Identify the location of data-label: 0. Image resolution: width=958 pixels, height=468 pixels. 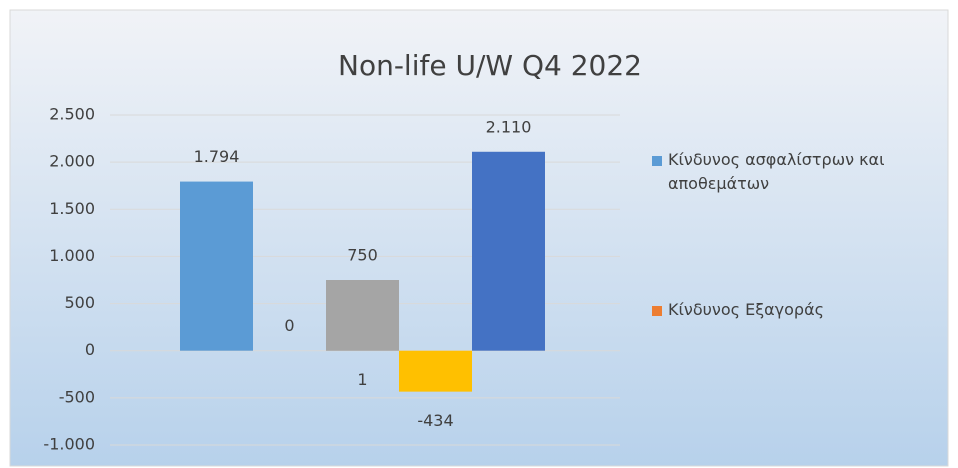
(289, 325).